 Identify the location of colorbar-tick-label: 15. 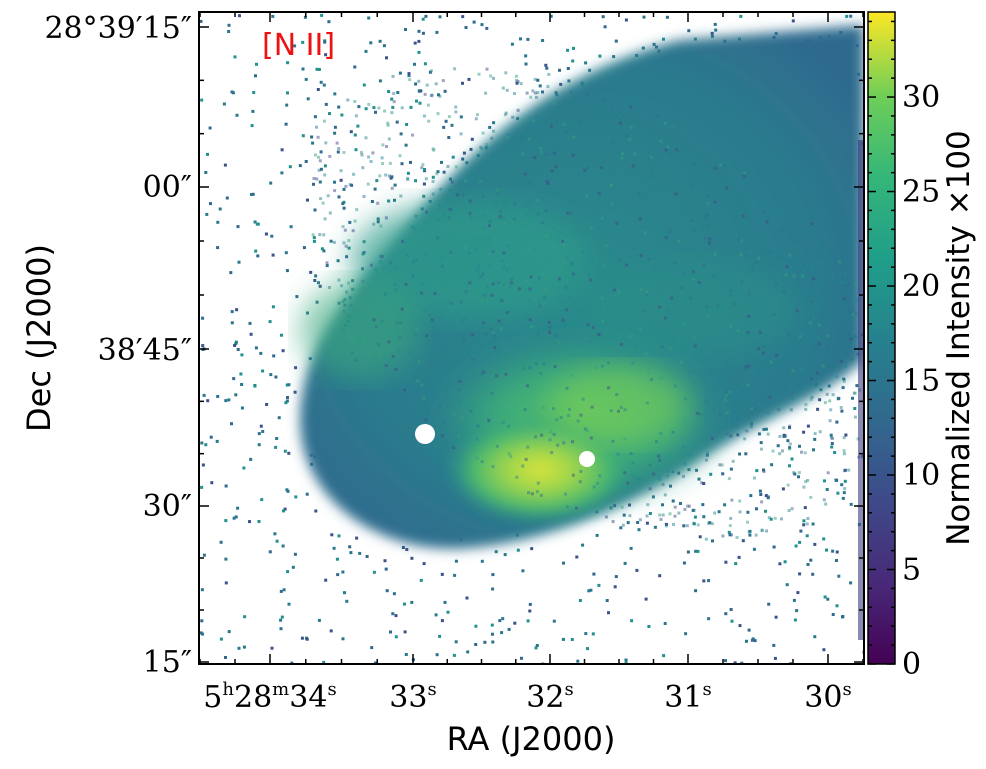
(921, 381).